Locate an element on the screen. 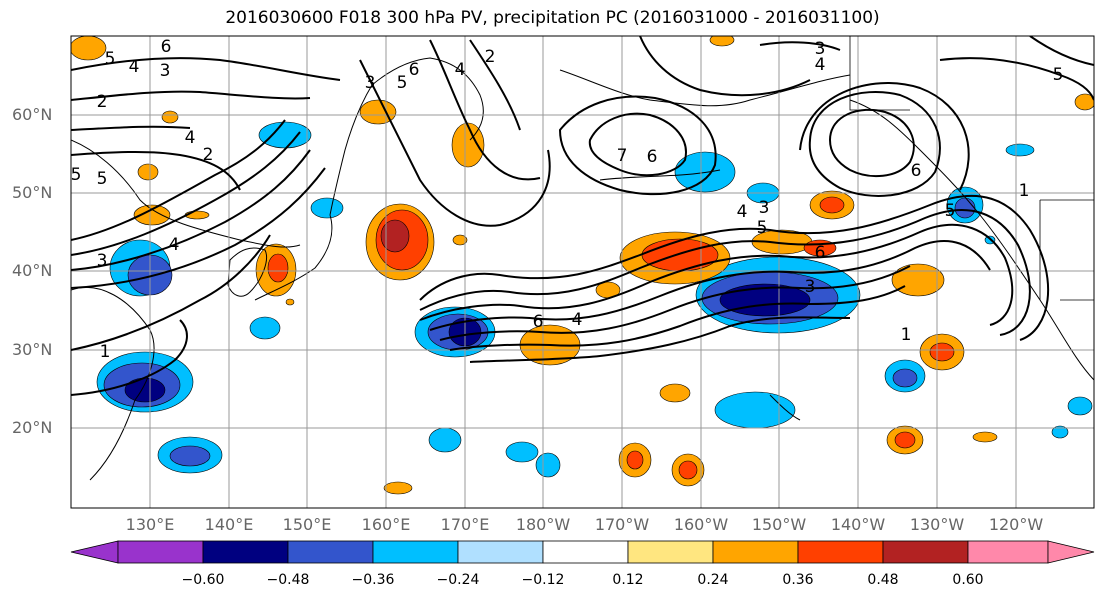 The image size is (1105, 601). lat-label: 40°N is located at coordinates (32, 270).